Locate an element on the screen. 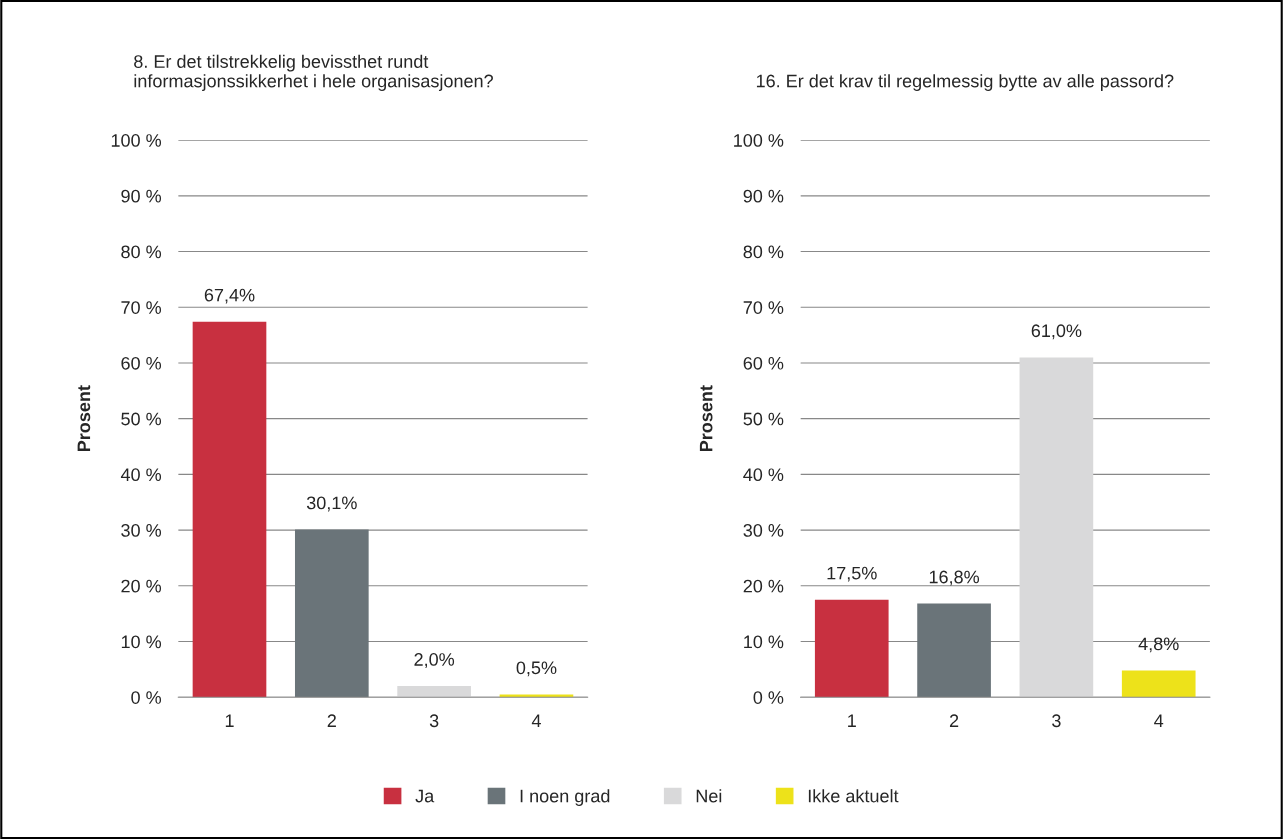 The height and width of the screenshot is (839, 1283). text: 61,0% is located at coordinates (1056, 332).